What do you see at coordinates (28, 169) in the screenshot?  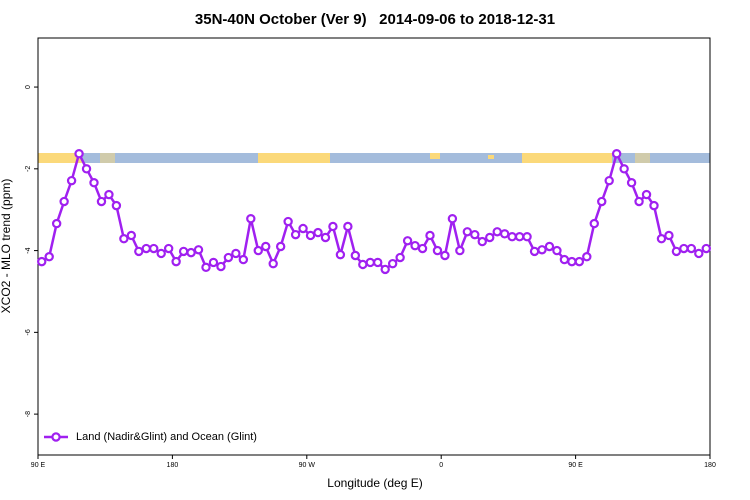 I see `y-tick-label: -2` at bounding box center [28, 169].